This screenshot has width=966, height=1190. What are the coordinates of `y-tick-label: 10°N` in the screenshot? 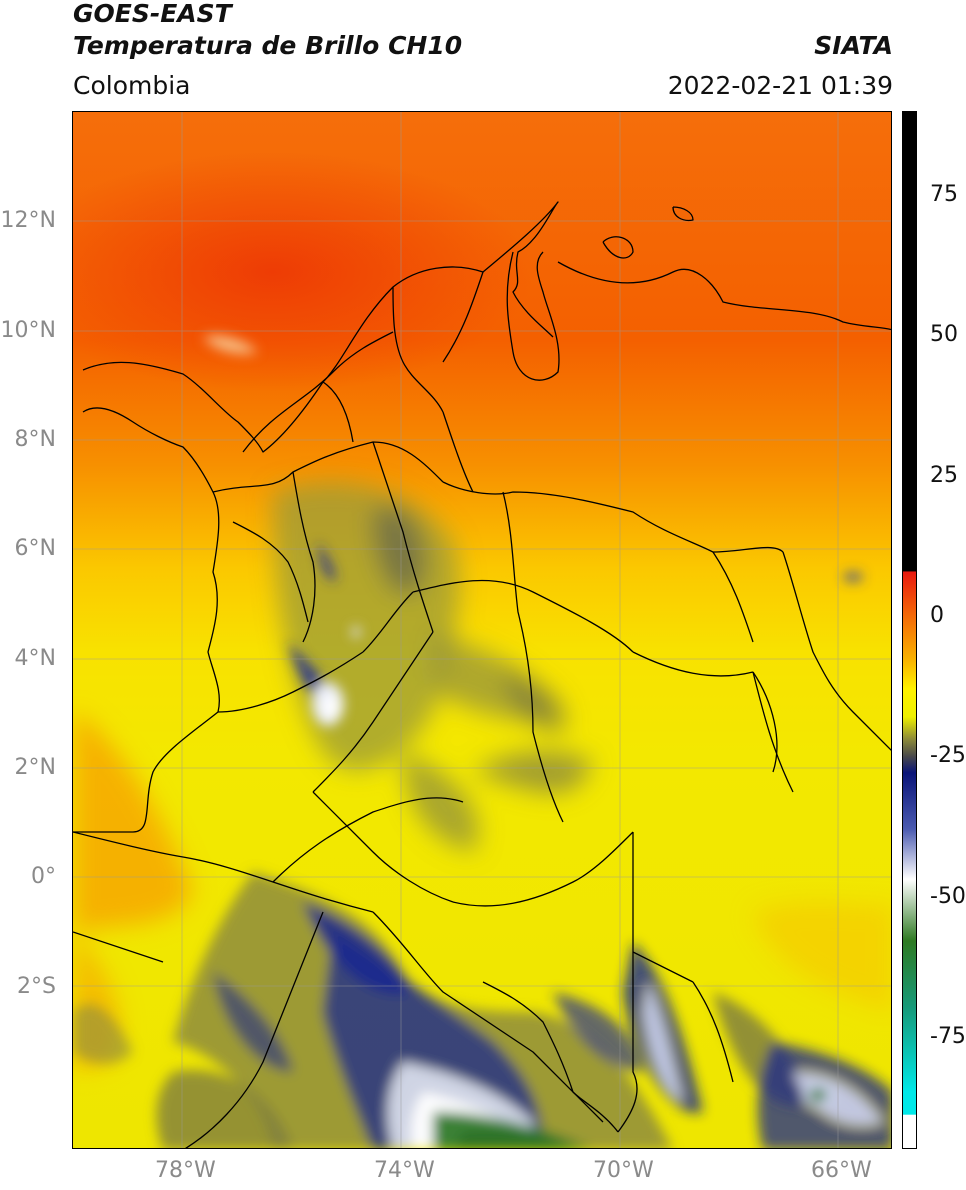 It's located at (28, 330).